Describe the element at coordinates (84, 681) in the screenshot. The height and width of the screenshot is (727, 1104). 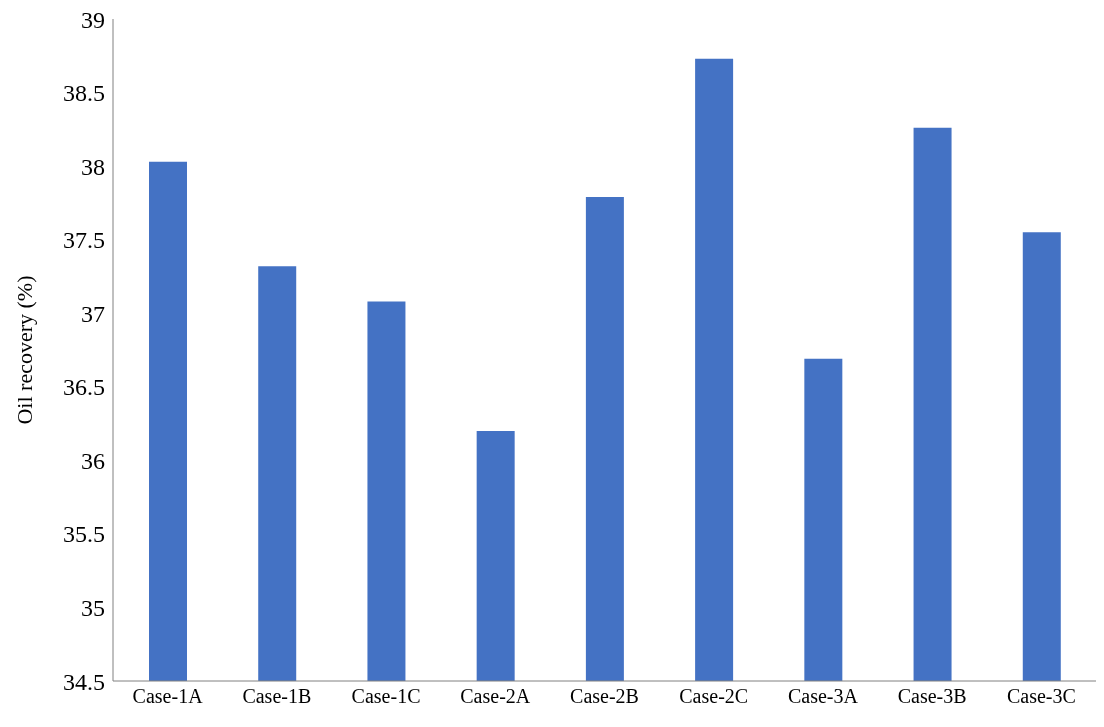
I see `y-tick-label: 34.5` at that location.